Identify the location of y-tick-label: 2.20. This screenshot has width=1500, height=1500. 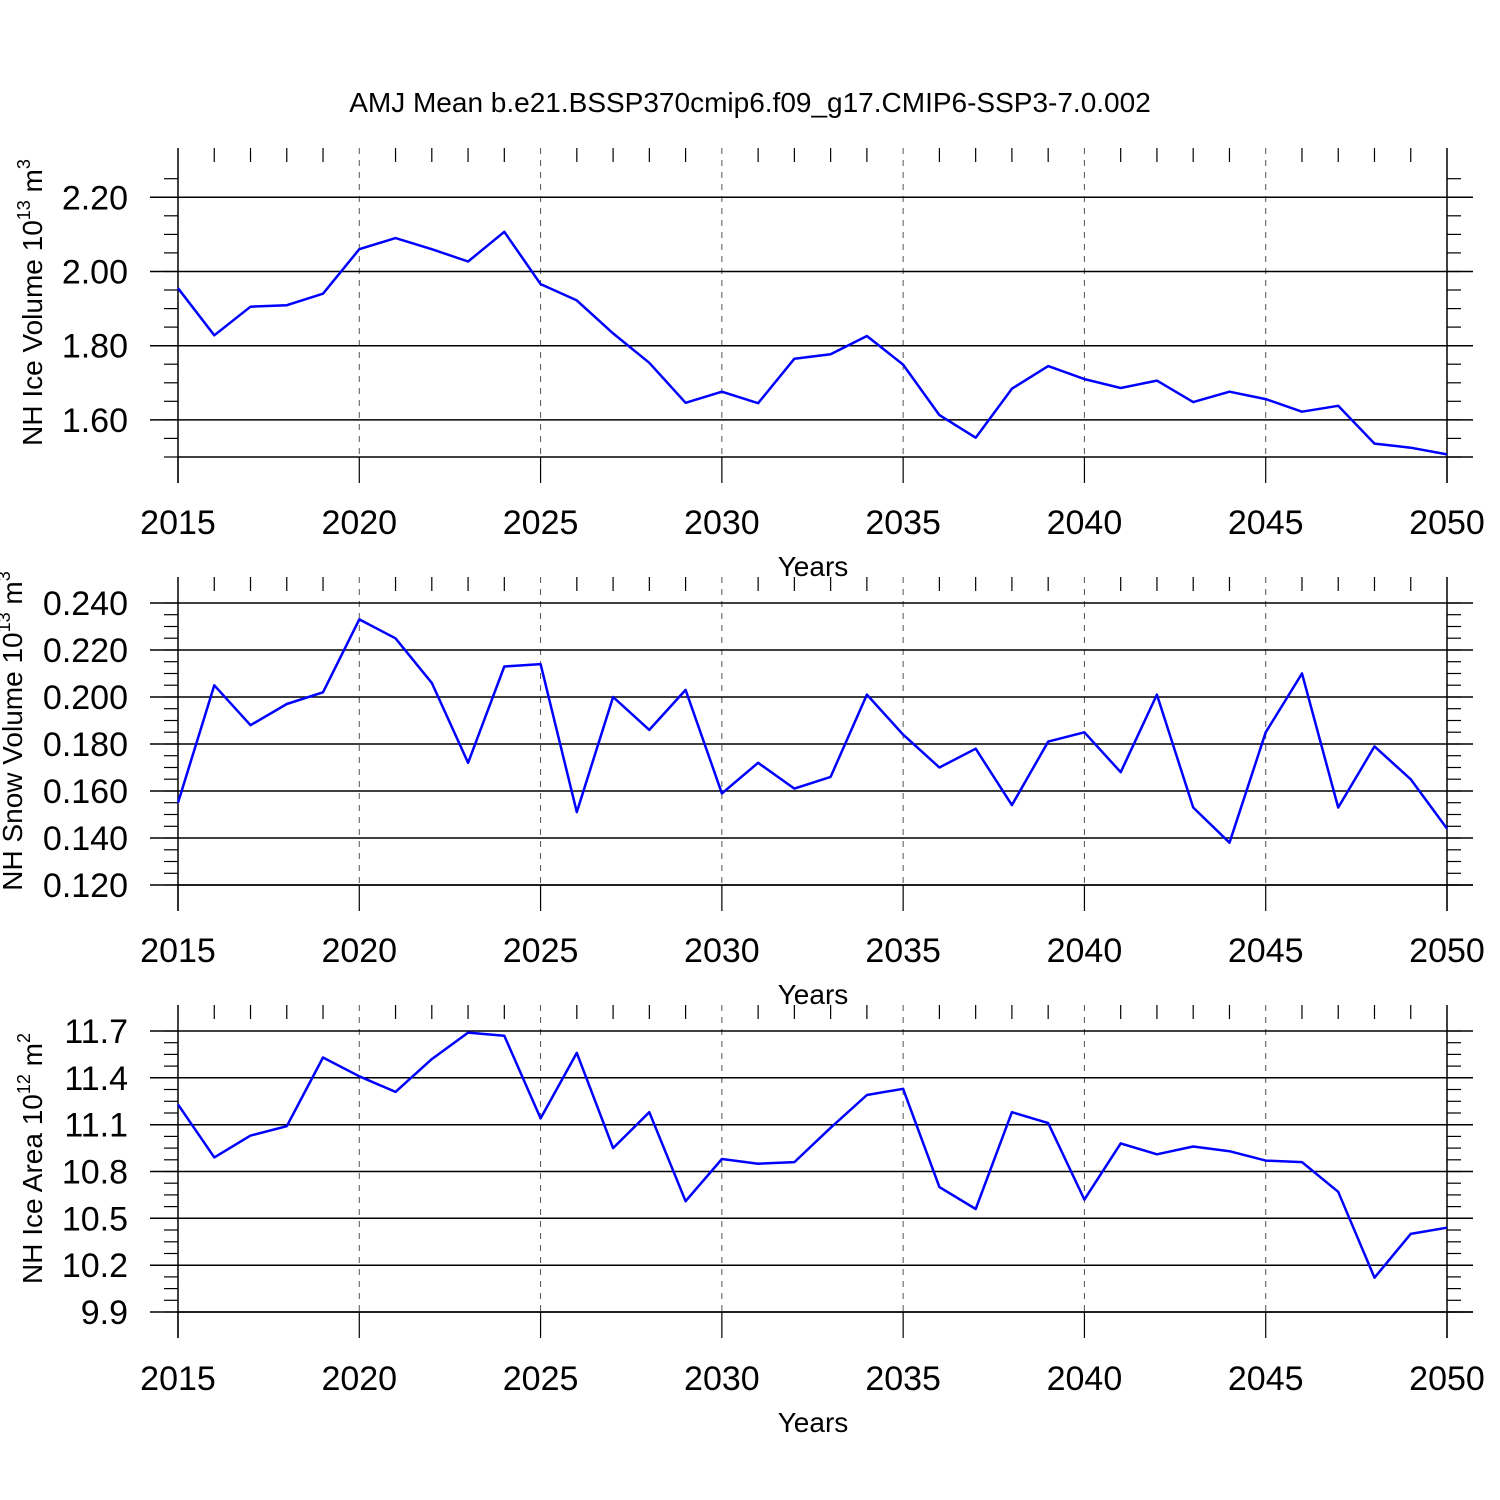
(95, 198).